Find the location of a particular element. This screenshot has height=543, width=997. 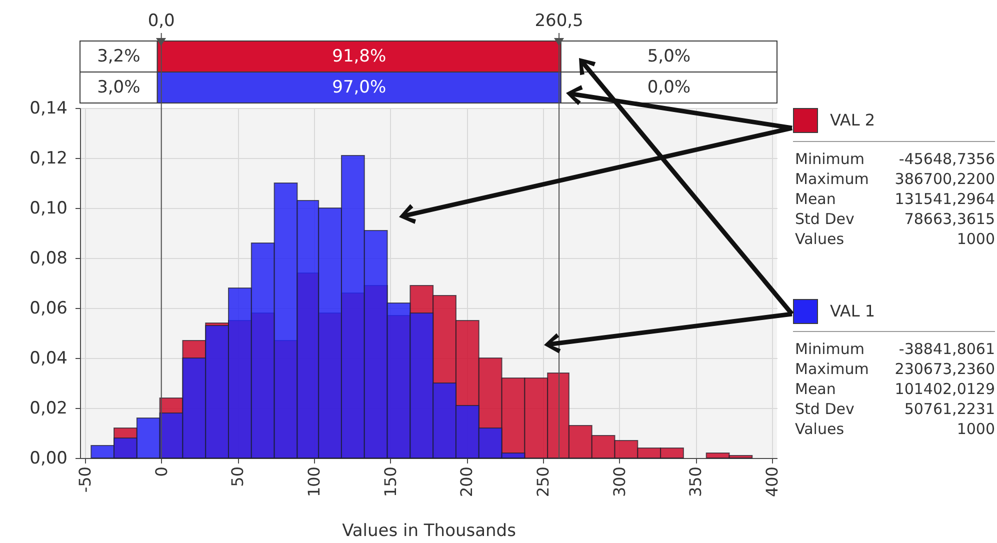

text: 230673,2360 is located at coordinates (944, 369).